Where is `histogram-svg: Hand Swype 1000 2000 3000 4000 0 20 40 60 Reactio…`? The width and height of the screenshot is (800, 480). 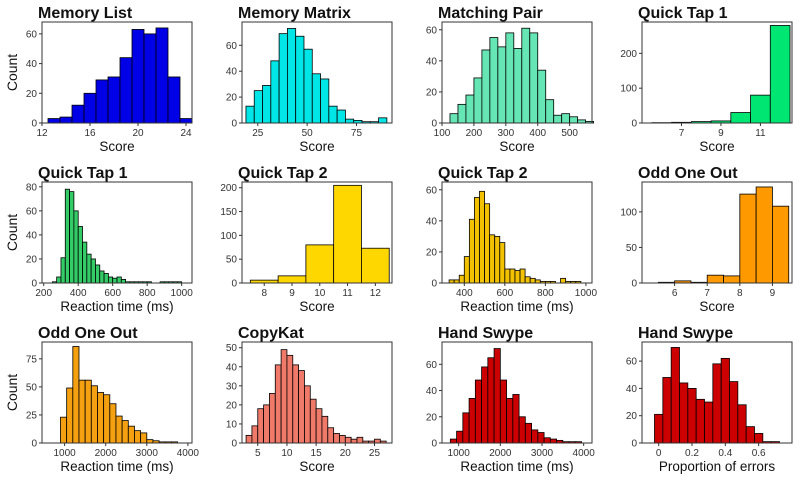
histogram-svg: Hand Swype 1000 2000 3000 4000 0 20 40 60 Reactio… is located at coordinates (510, 399).